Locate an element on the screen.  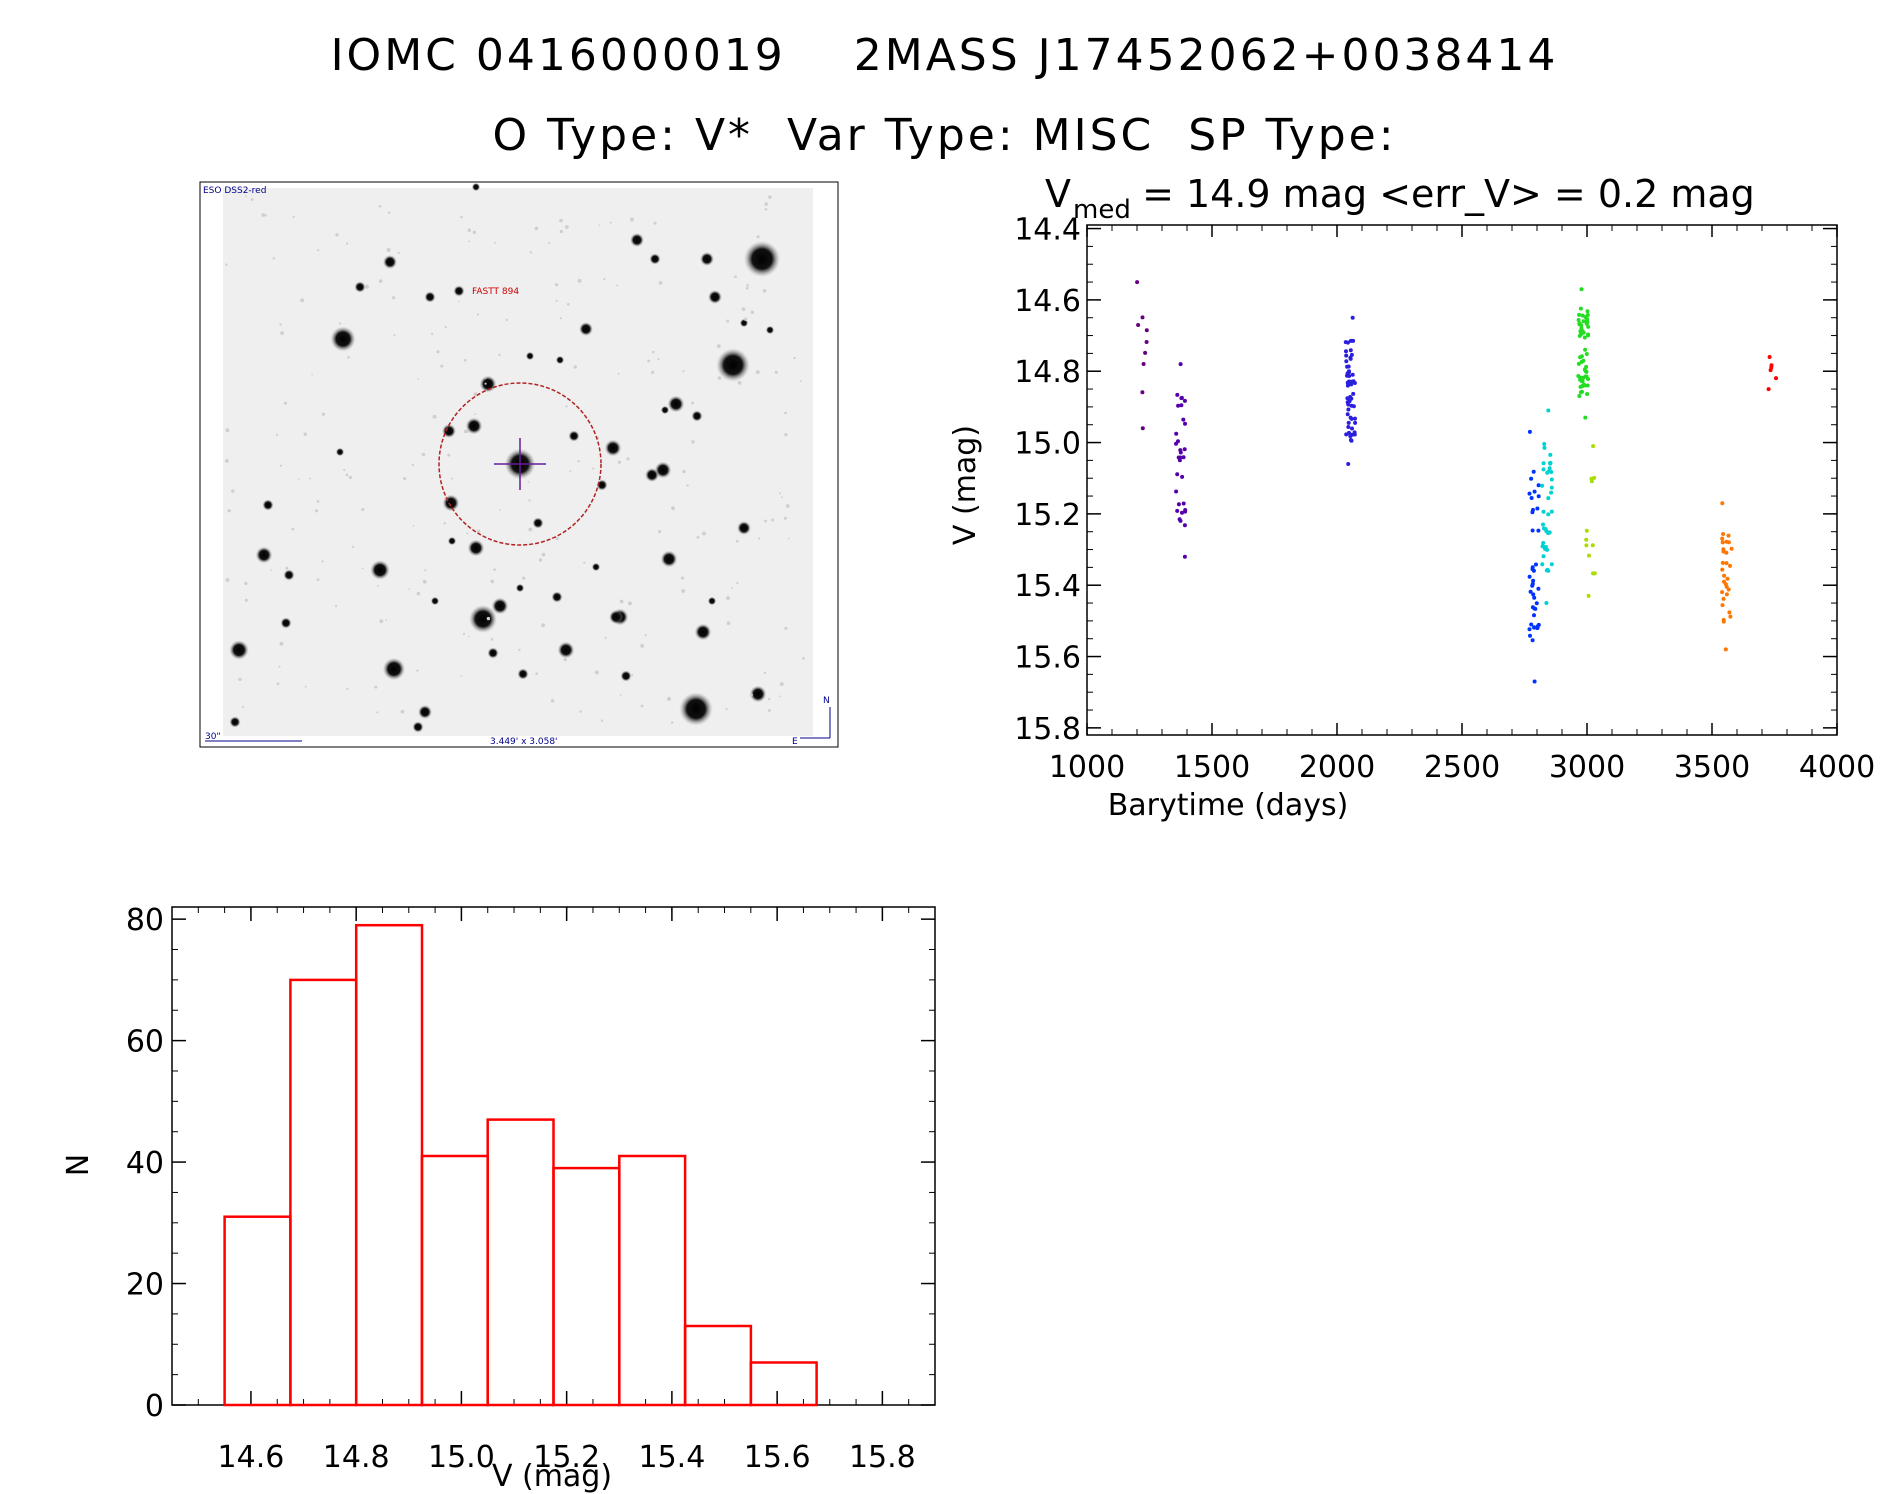
lc-x-tick-label: 2500 is located at coordinates (1462, 767).